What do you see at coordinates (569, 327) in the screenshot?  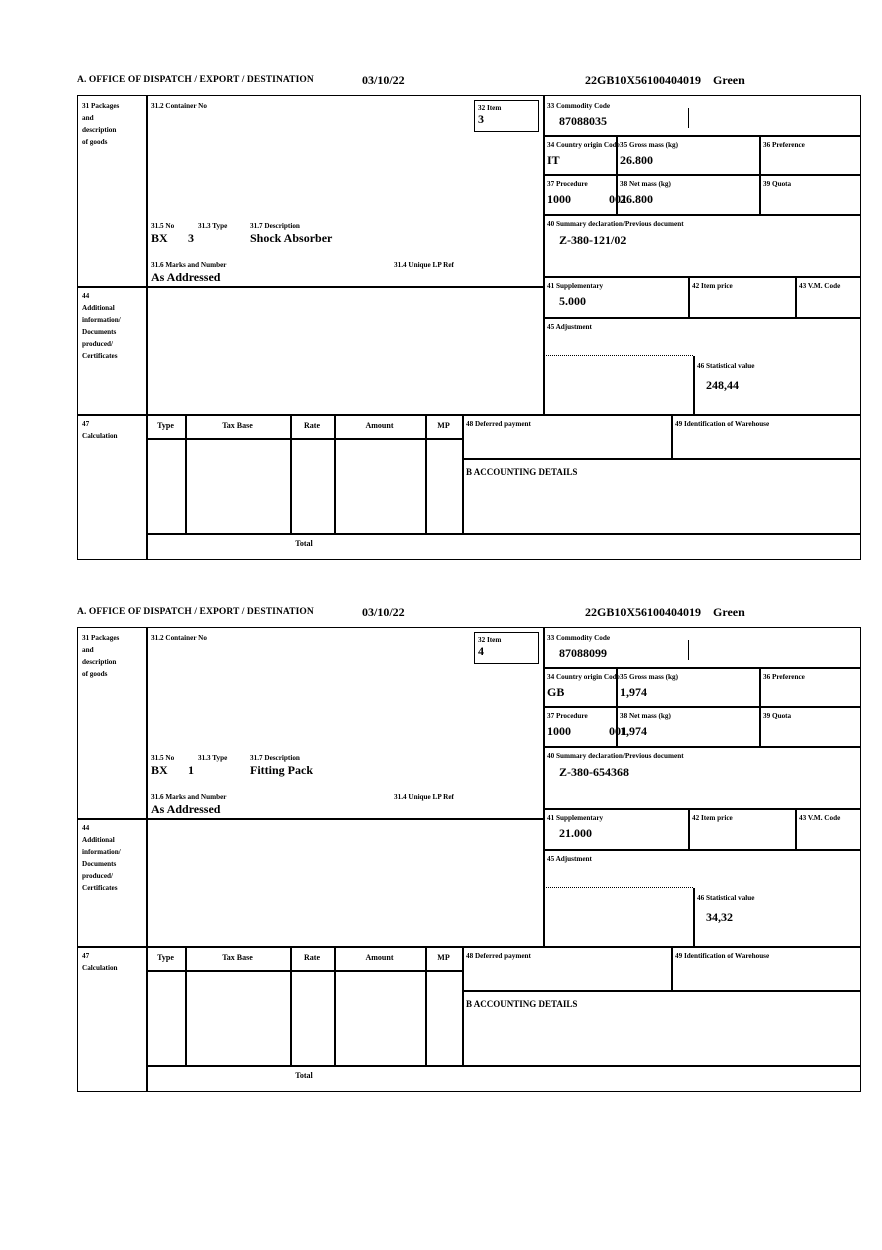 I see `box45-adjustment-label: 45 Adjustment` at bounding box center [569, 327].